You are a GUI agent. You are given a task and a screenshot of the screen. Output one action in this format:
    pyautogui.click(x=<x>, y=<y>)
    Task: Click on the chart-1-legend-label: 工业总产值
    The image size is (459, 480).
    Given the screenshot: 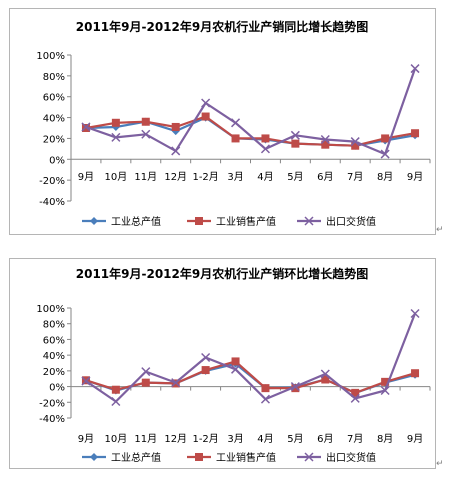 What is the action you would take?
    pyautogui.click(x=136, y=221)
    